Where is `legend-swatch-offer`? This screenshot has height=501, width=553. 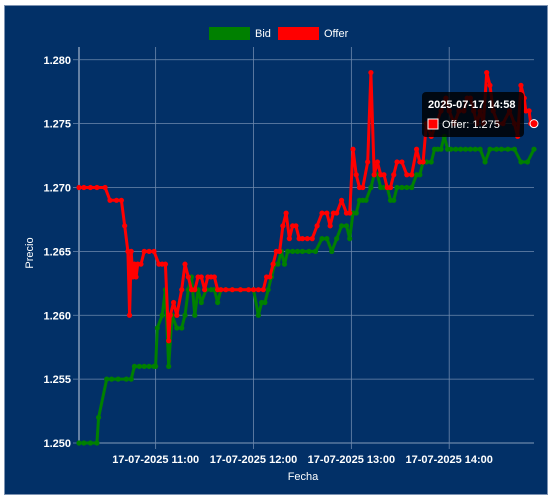
legend-swatch-offer is located at coordinates (298, 33).